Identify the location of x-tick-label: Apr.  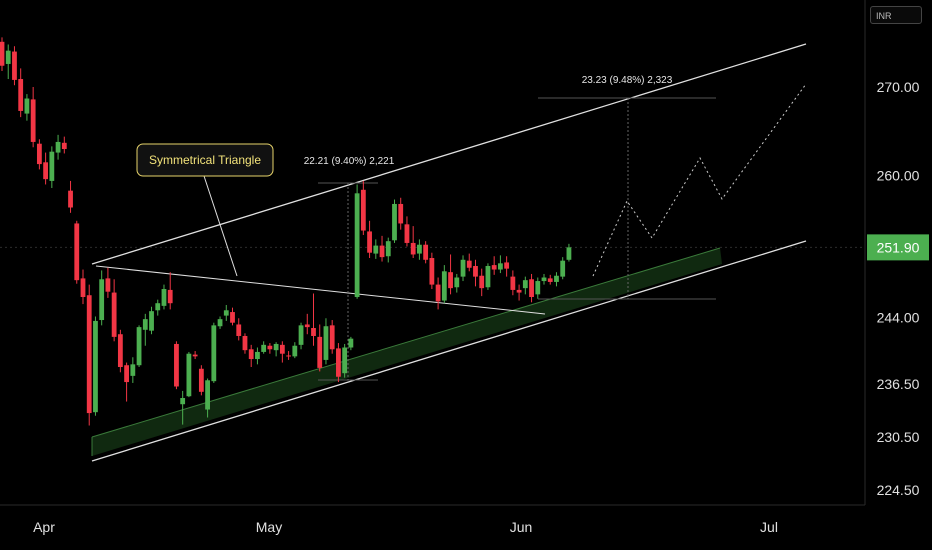
(44, 527).